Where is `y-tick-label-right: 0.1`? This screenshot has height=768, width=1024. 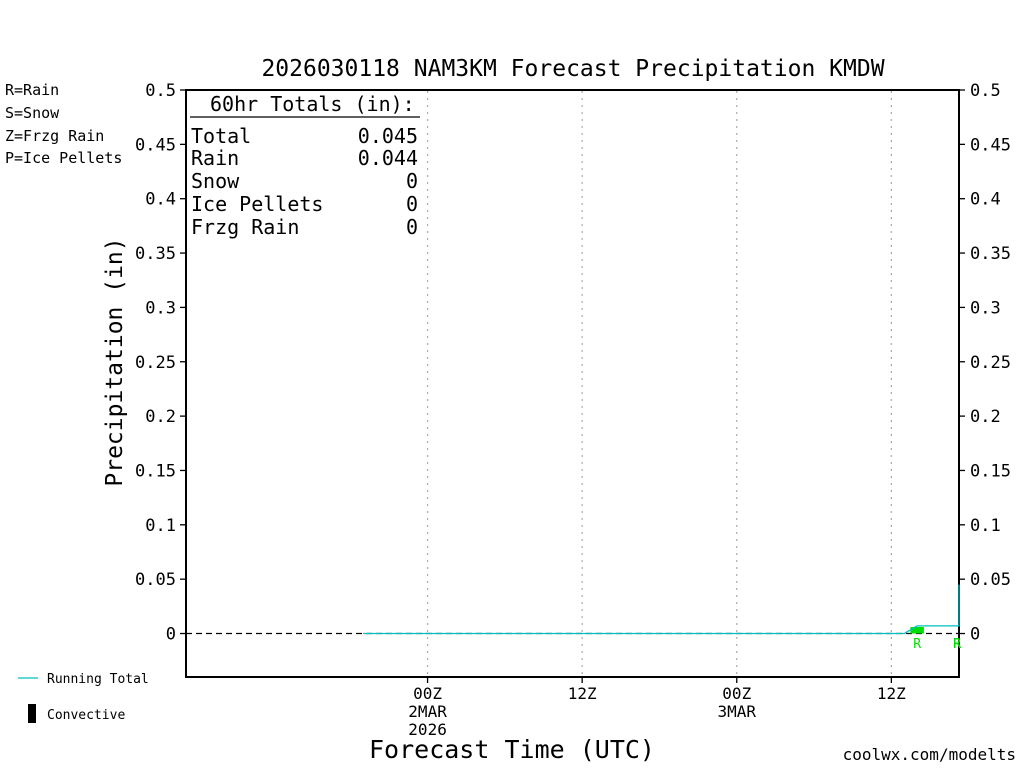
y-tick-label-right: 0.1 is located at coordinates (985, 526).